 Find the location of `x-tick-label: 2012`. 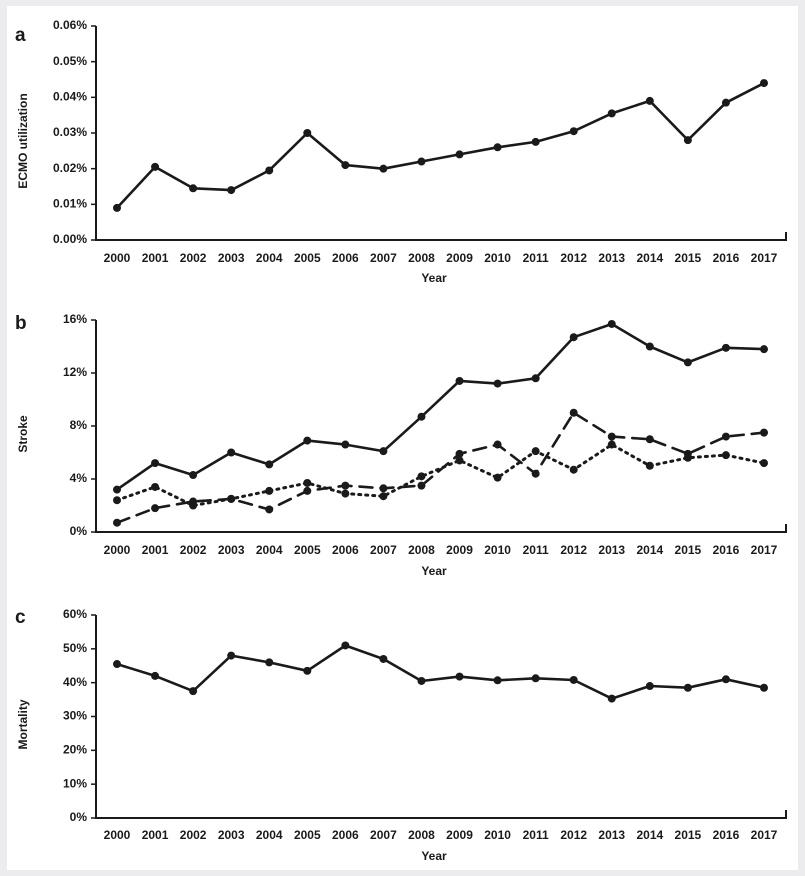

x-tick-label: 2012 is located at coordinates (573, 258).